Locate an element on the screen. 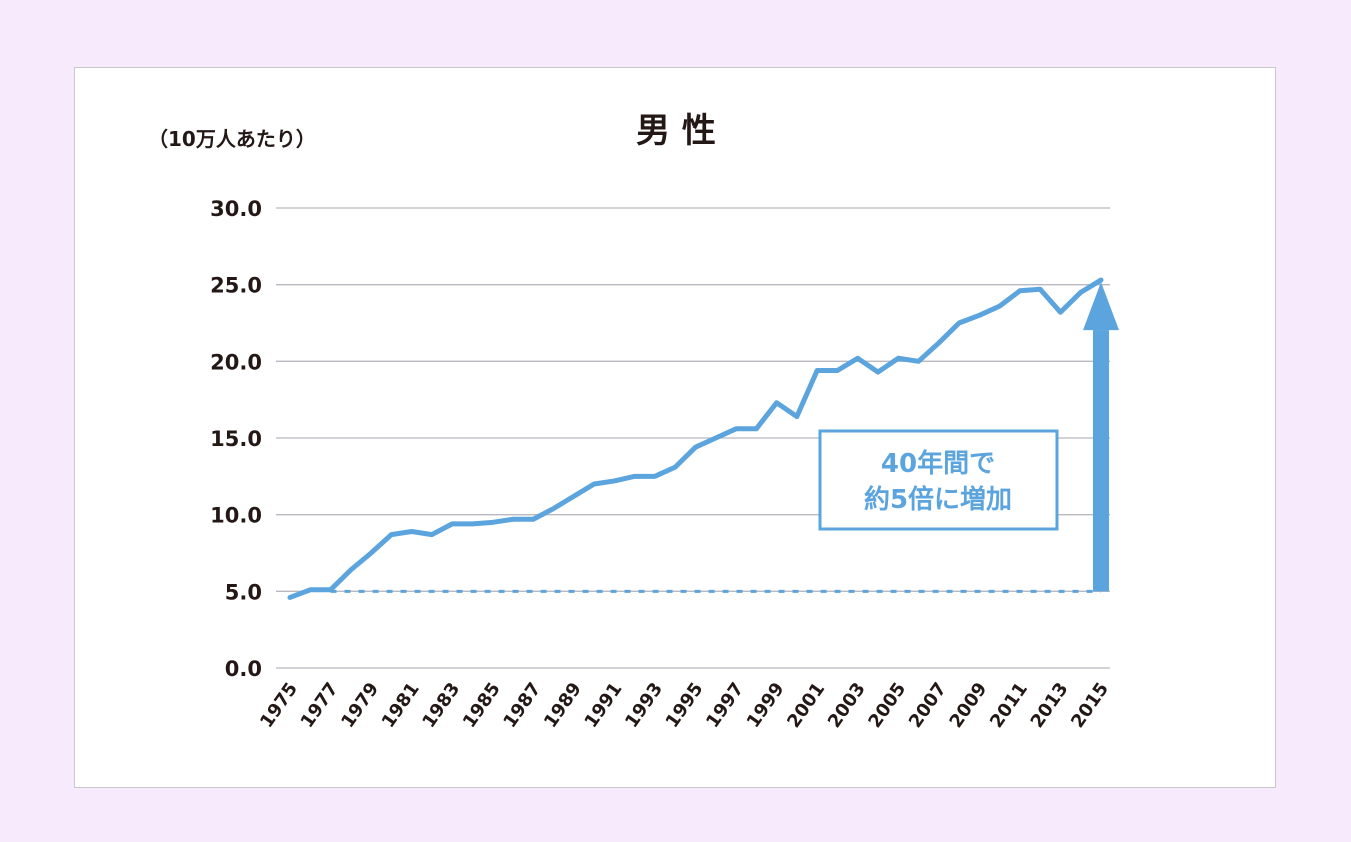 The height and width of the screenshot is (842, 1351). x-tick-label: 1985 is located at coordinates (482, 705).